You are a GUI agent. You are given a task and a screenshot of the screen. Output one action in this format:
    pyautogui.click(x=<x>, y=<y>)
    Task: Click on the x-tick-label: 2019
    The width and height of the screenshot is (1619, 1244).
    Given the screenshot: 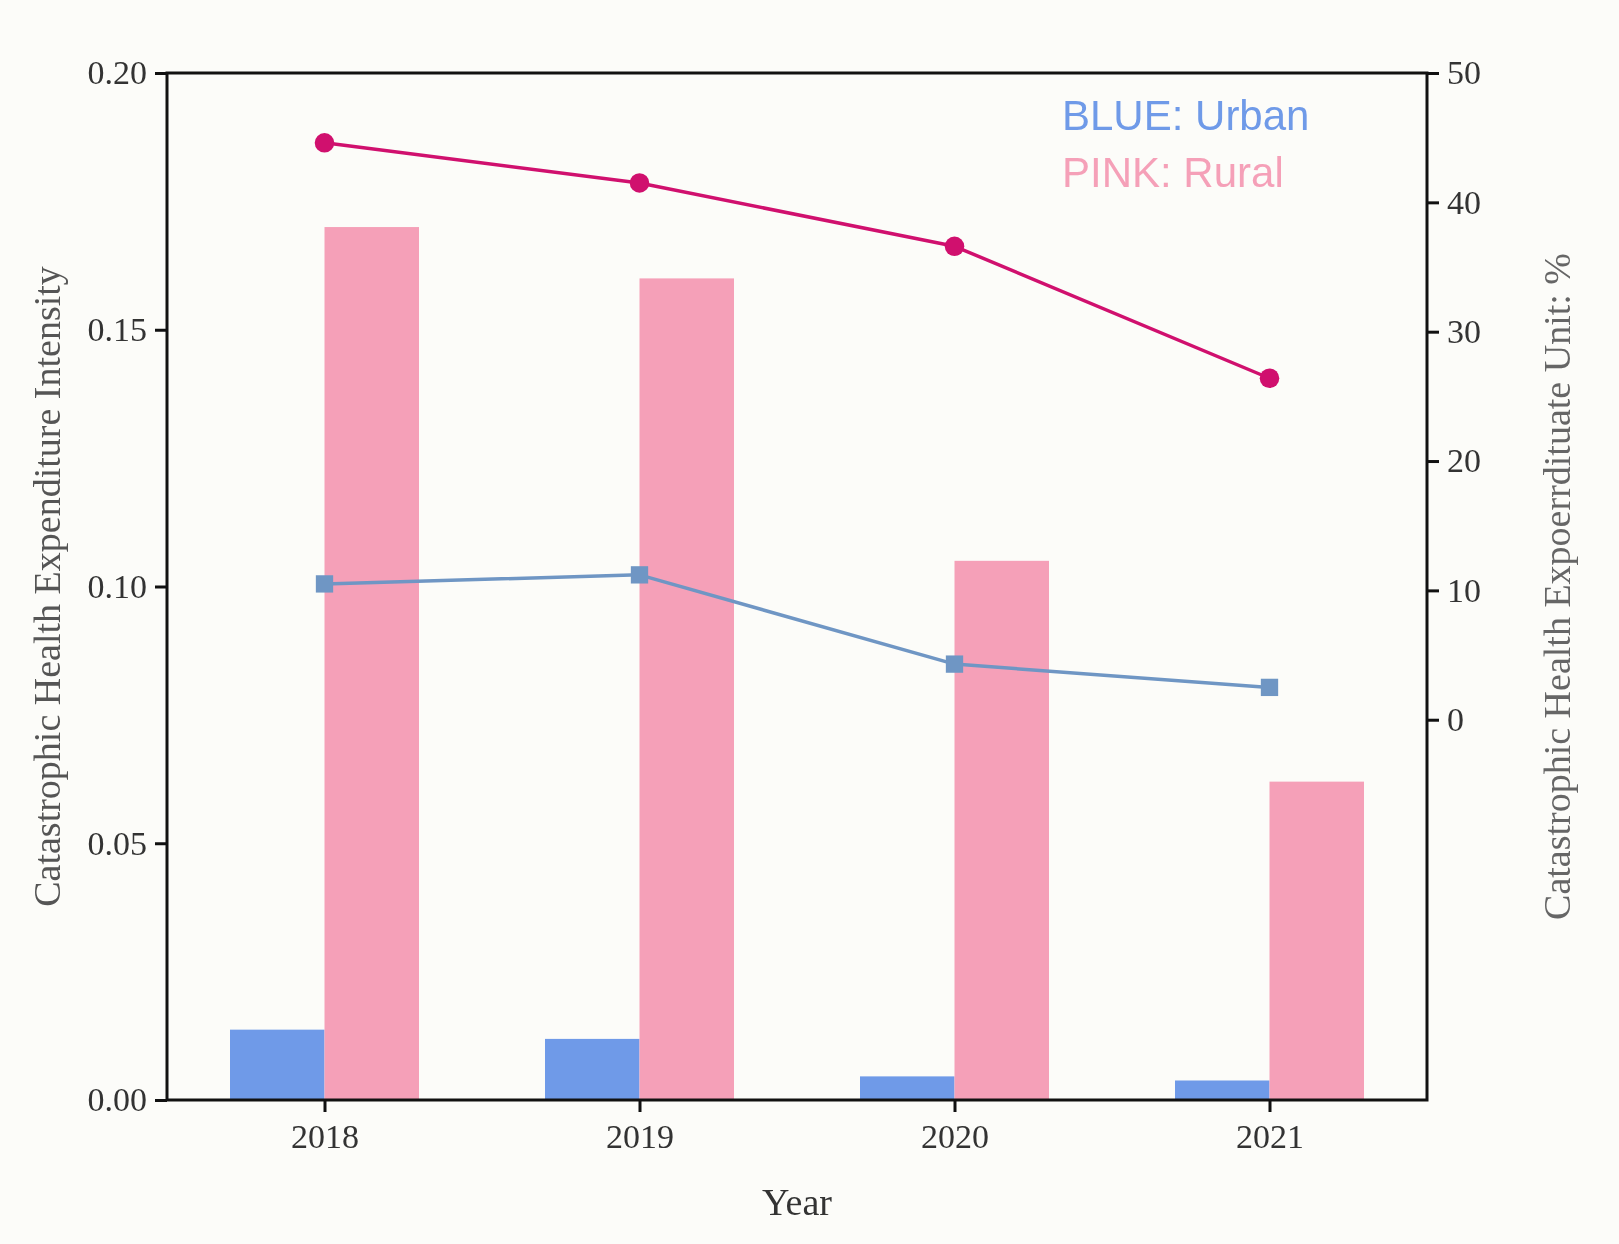 What is the action you would take?
    pyautogui.click(x=640, y=1137)
    